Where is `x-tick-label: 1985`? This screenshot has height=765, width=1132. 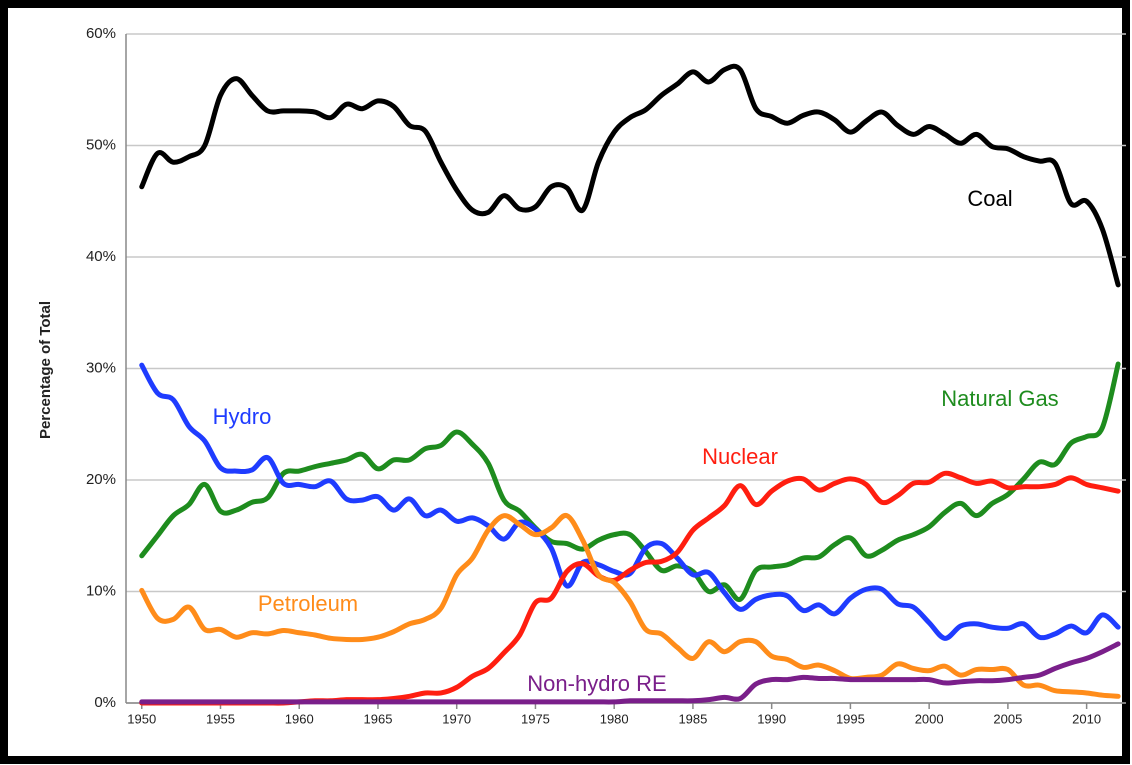
x-tick-label: 1985 is located at coordinates (692, 718).